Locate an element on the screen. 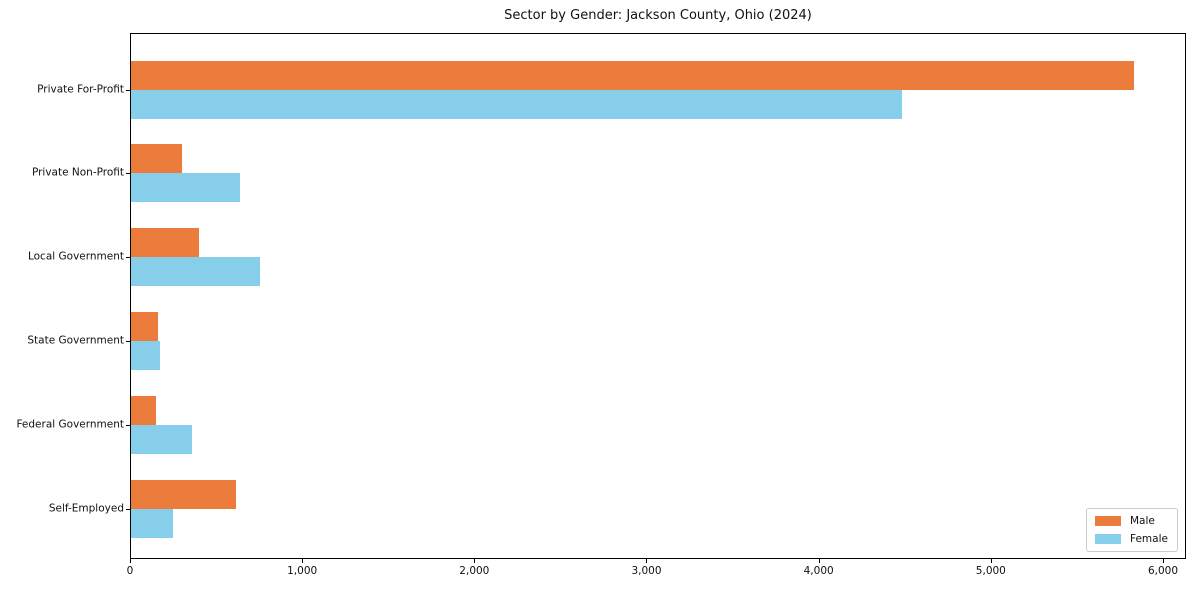 This screenshot has width=1200, height=600. legend-label-male: Male is located at coordinates (1142, 521).